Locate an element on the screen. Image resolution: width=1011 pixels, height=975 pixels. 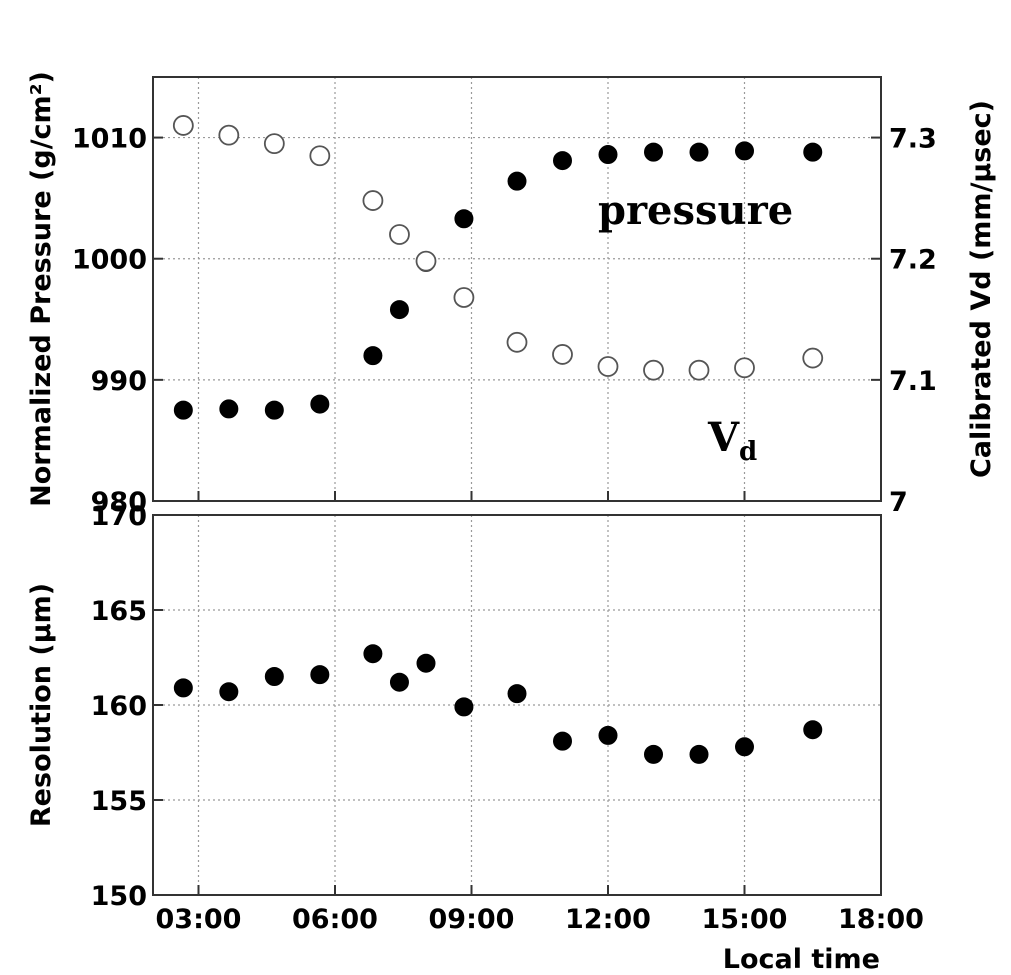
bottom-left-tick-label: 160 is located at coordinates (119, 706).